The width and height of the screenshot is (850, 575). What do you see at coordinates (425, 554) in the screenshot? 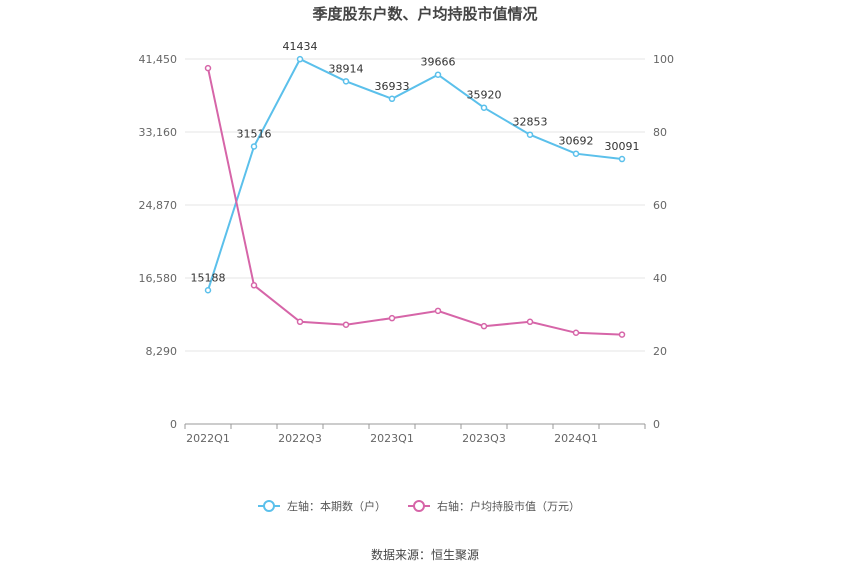
I see `source-note: 数据来源：恒生聚源` at bounding box center [425, 554].